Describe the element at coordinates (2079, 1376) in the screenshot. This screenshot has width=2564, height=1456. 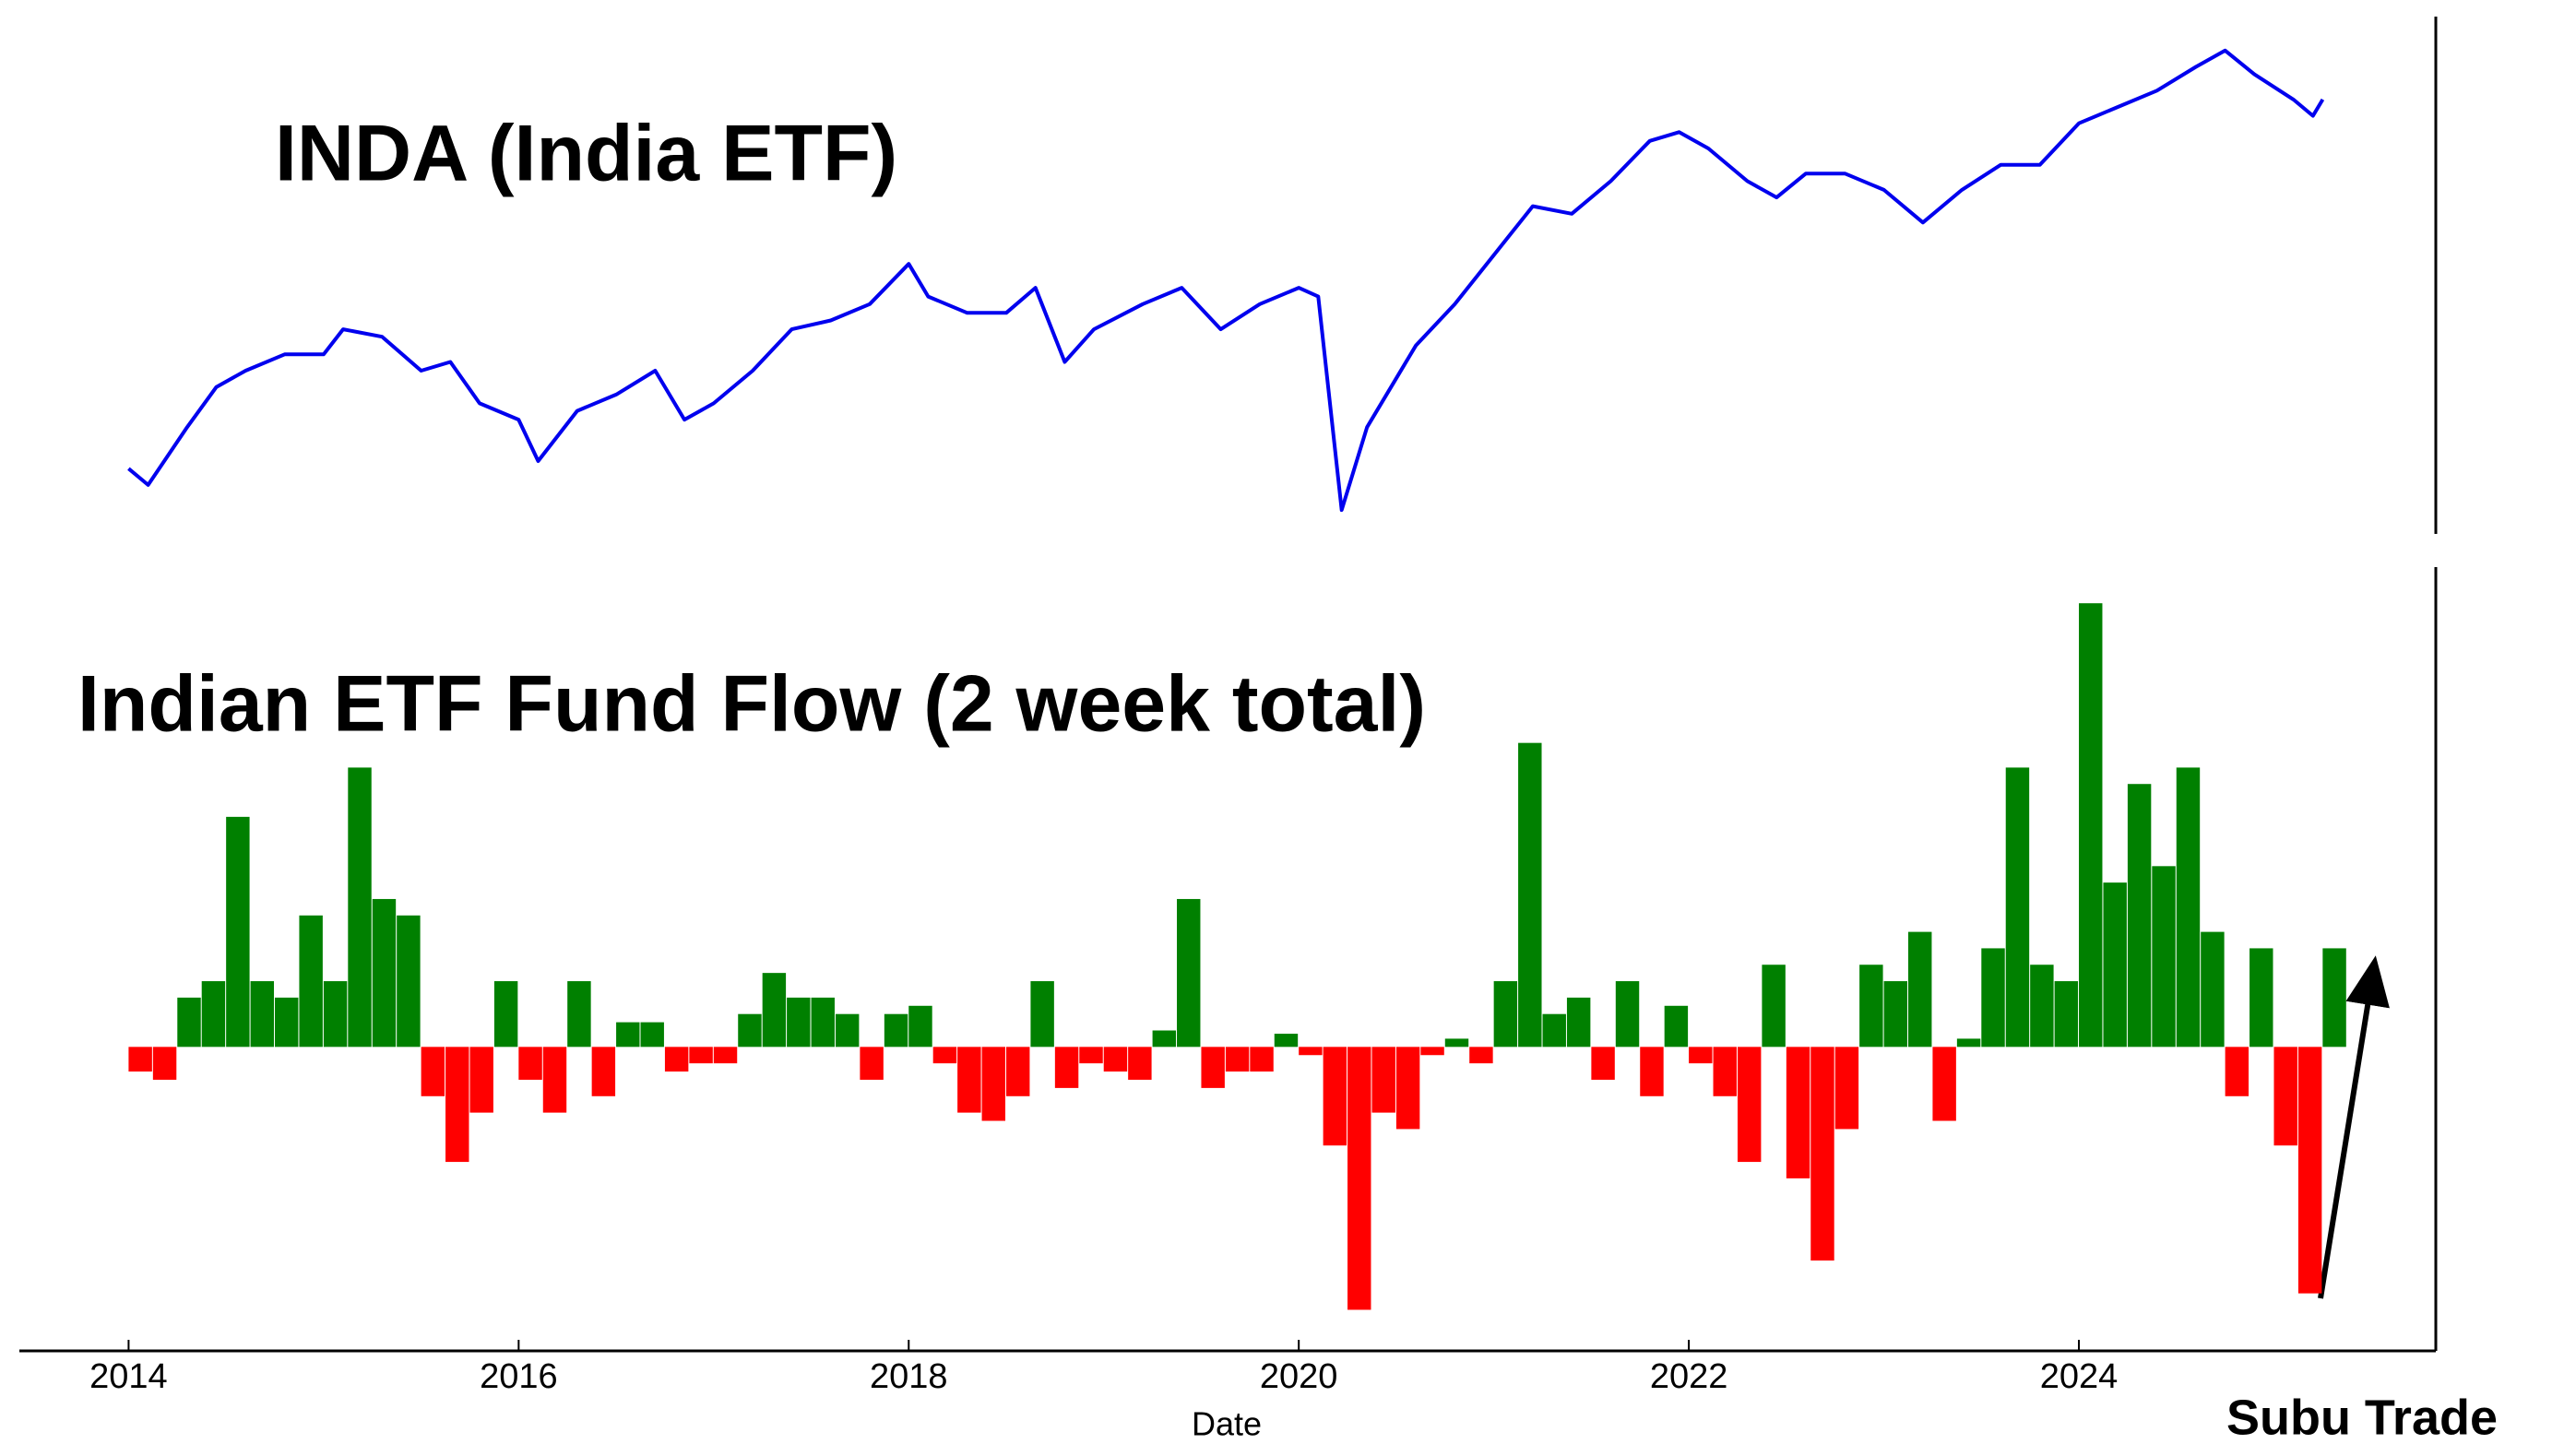
I see `x-tick-label: 2024` at that location.